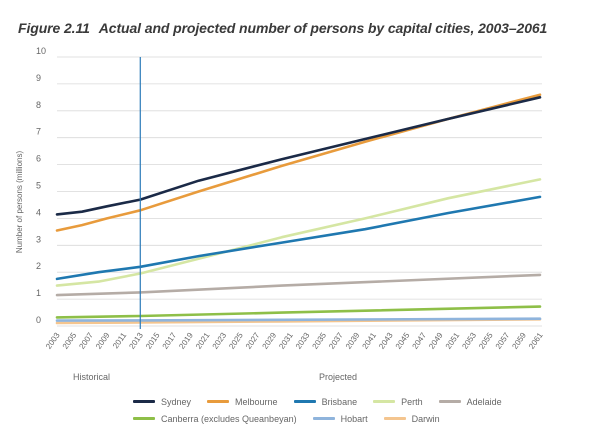 This screenshot has height=427, width=611. What do you see at coordinates (38, 186) in the screenshot?
I see `y-tick-label: 5` at bounding box center [38, 186].